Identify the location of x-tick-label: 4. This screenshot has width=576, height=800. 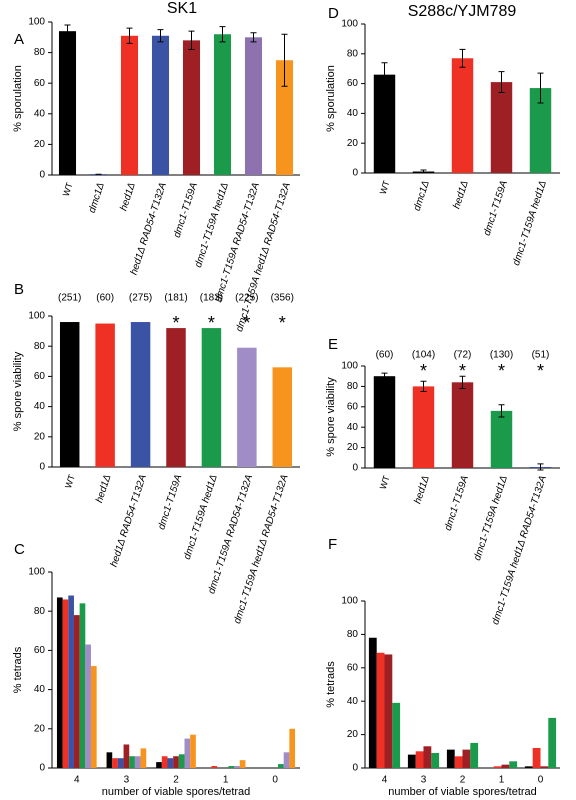
(385, 780).